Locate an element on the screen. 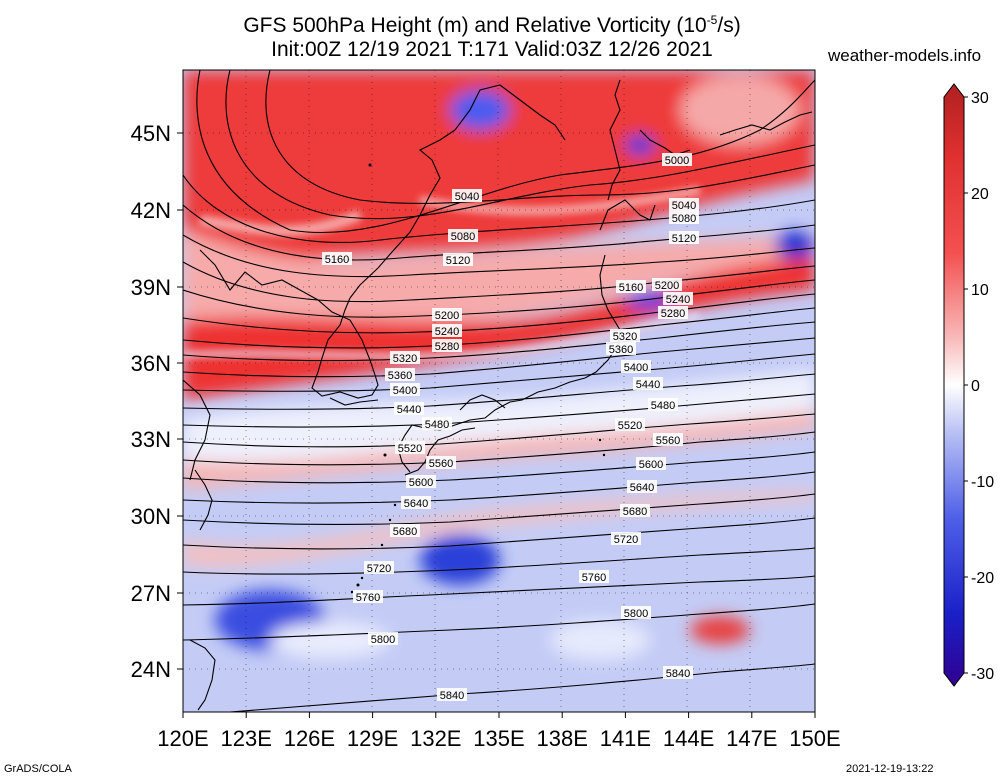 This screenshot has width=1000, height=779. contour-label-text: 5440 is located at coordinates (409, 410).